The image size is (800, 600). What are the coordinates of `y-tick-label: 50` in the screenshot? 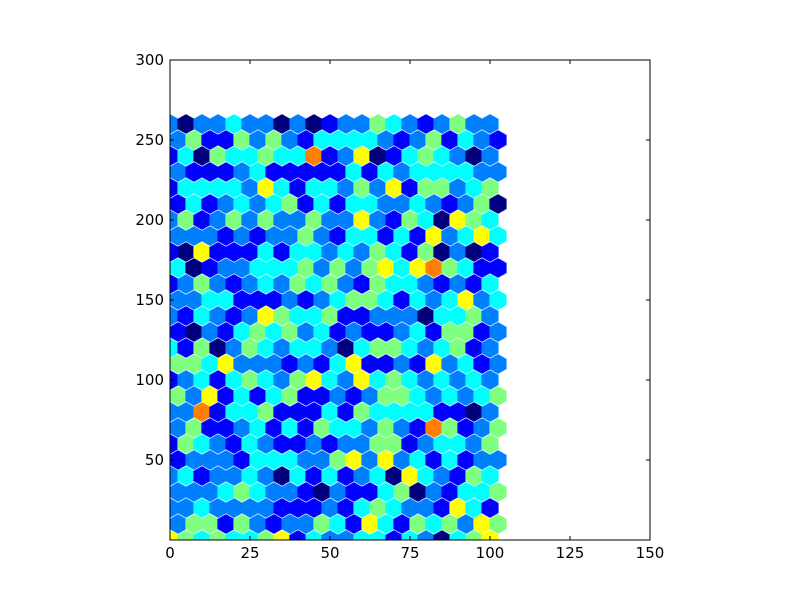 It's located at (154, 460).